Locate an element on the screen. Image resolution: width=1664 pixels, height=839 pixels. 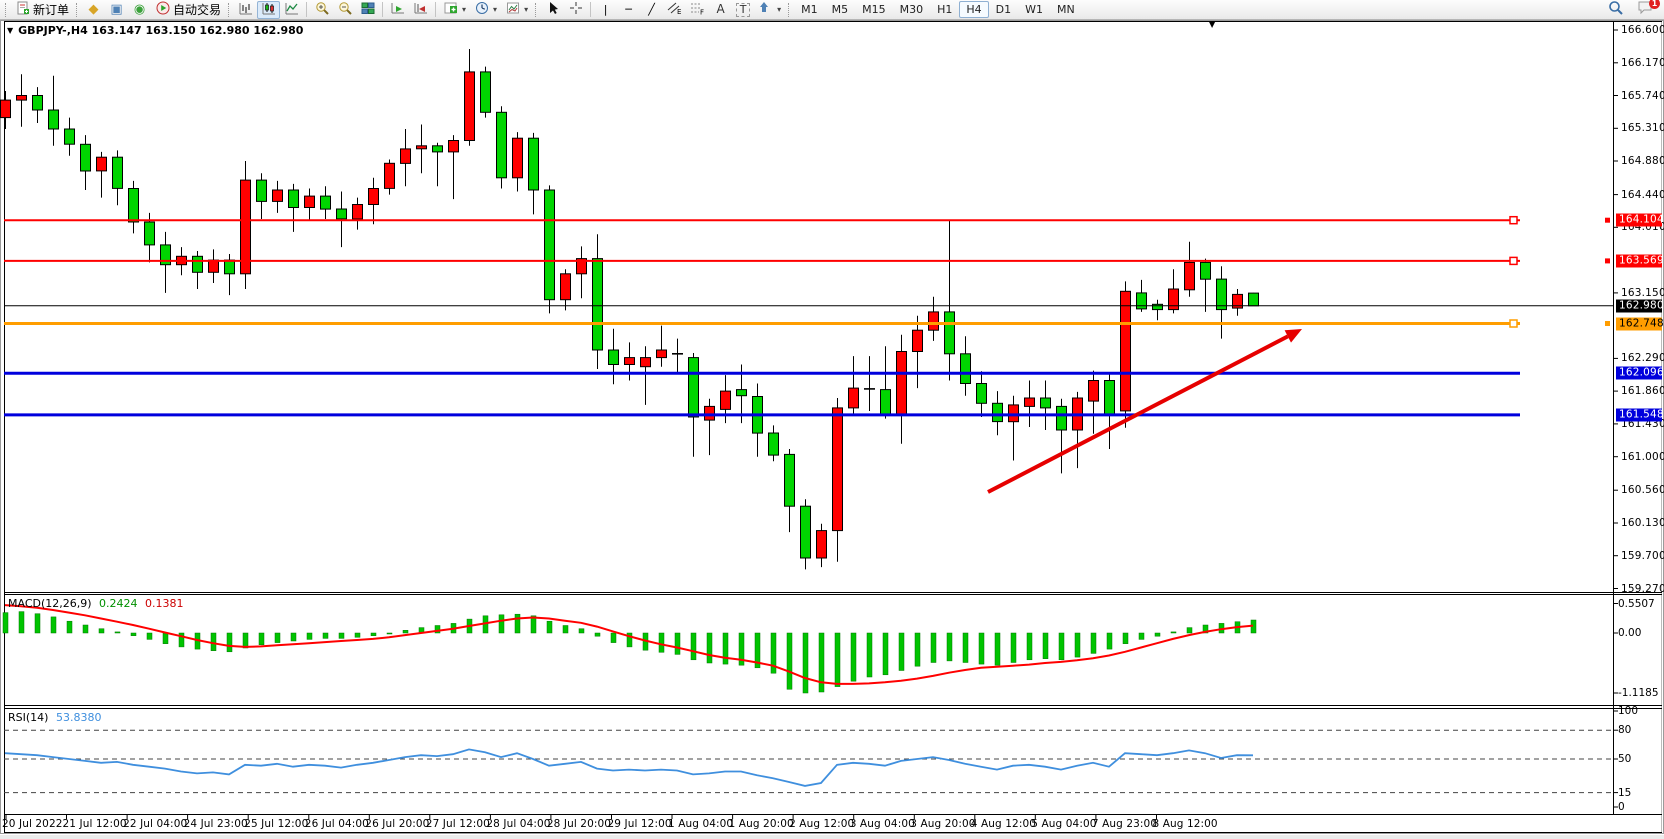
new-order-icon is located at coordinates (22, 10).